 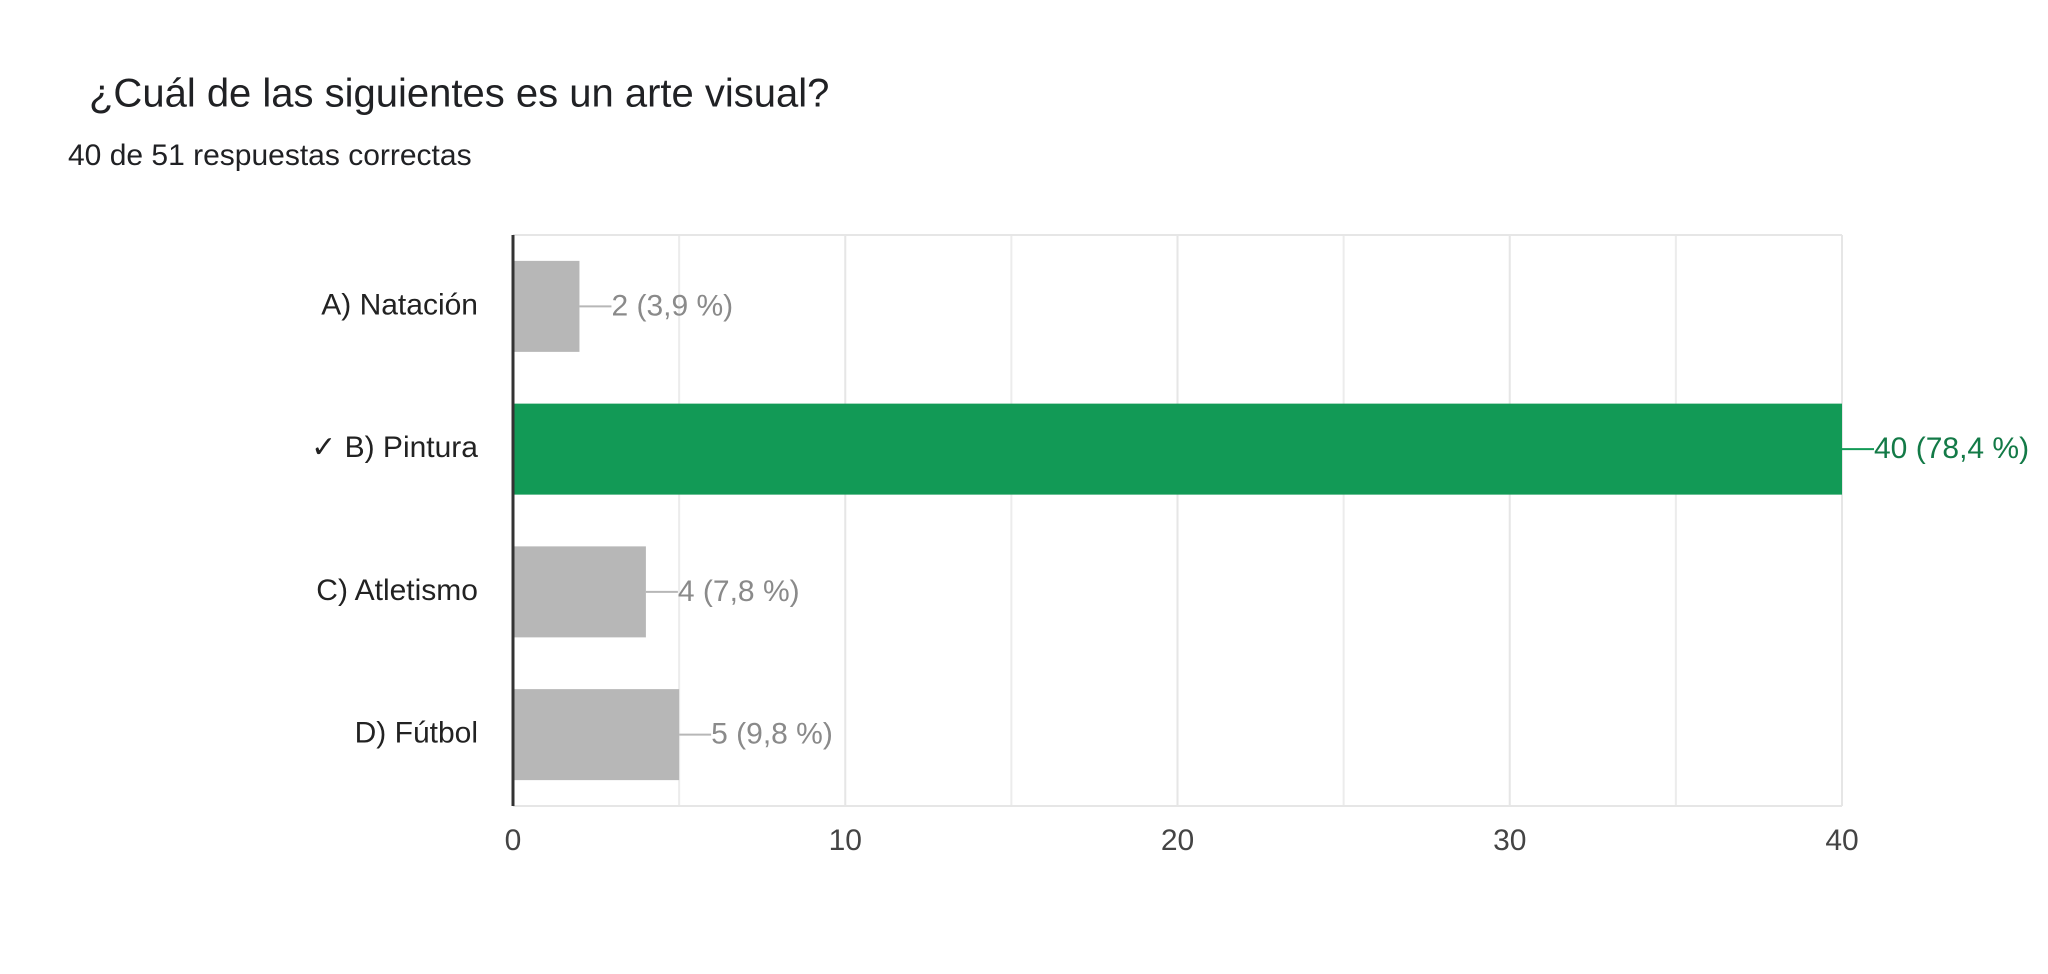 What do you see at coordinates (416, 733) in the screenshot?
I see `y-tick-label: D) Fútbol` at bounding box center [416, 733].